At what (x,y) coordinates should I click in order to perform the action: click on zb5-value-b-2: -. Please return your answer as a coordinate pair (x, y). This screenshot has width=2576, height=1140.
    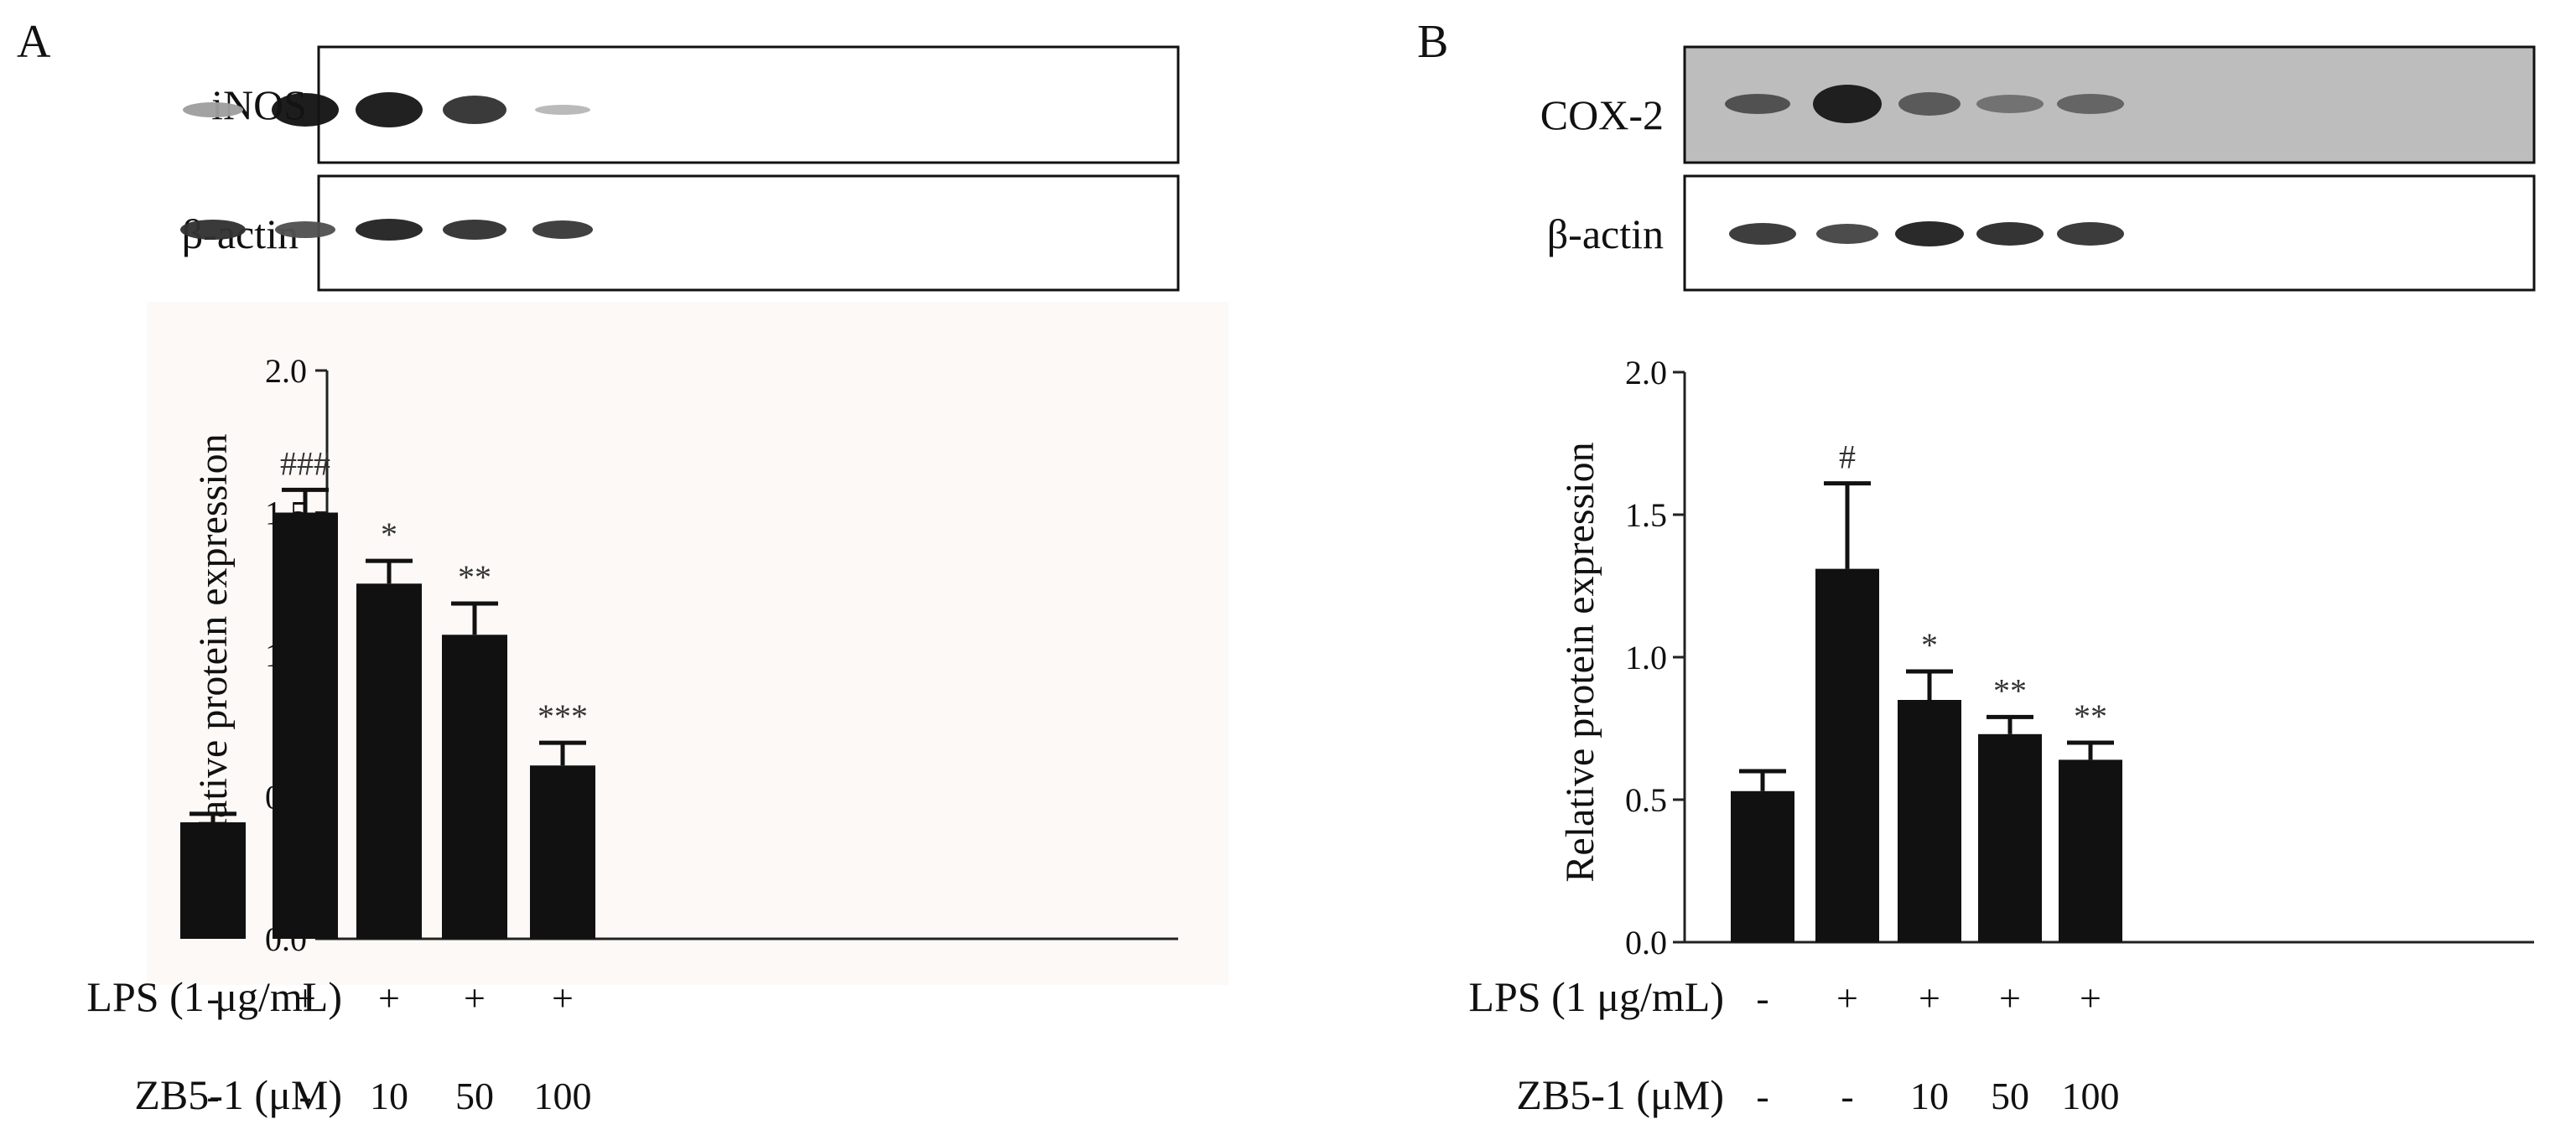
    Looking at the image, I should click on (1847, 1096).